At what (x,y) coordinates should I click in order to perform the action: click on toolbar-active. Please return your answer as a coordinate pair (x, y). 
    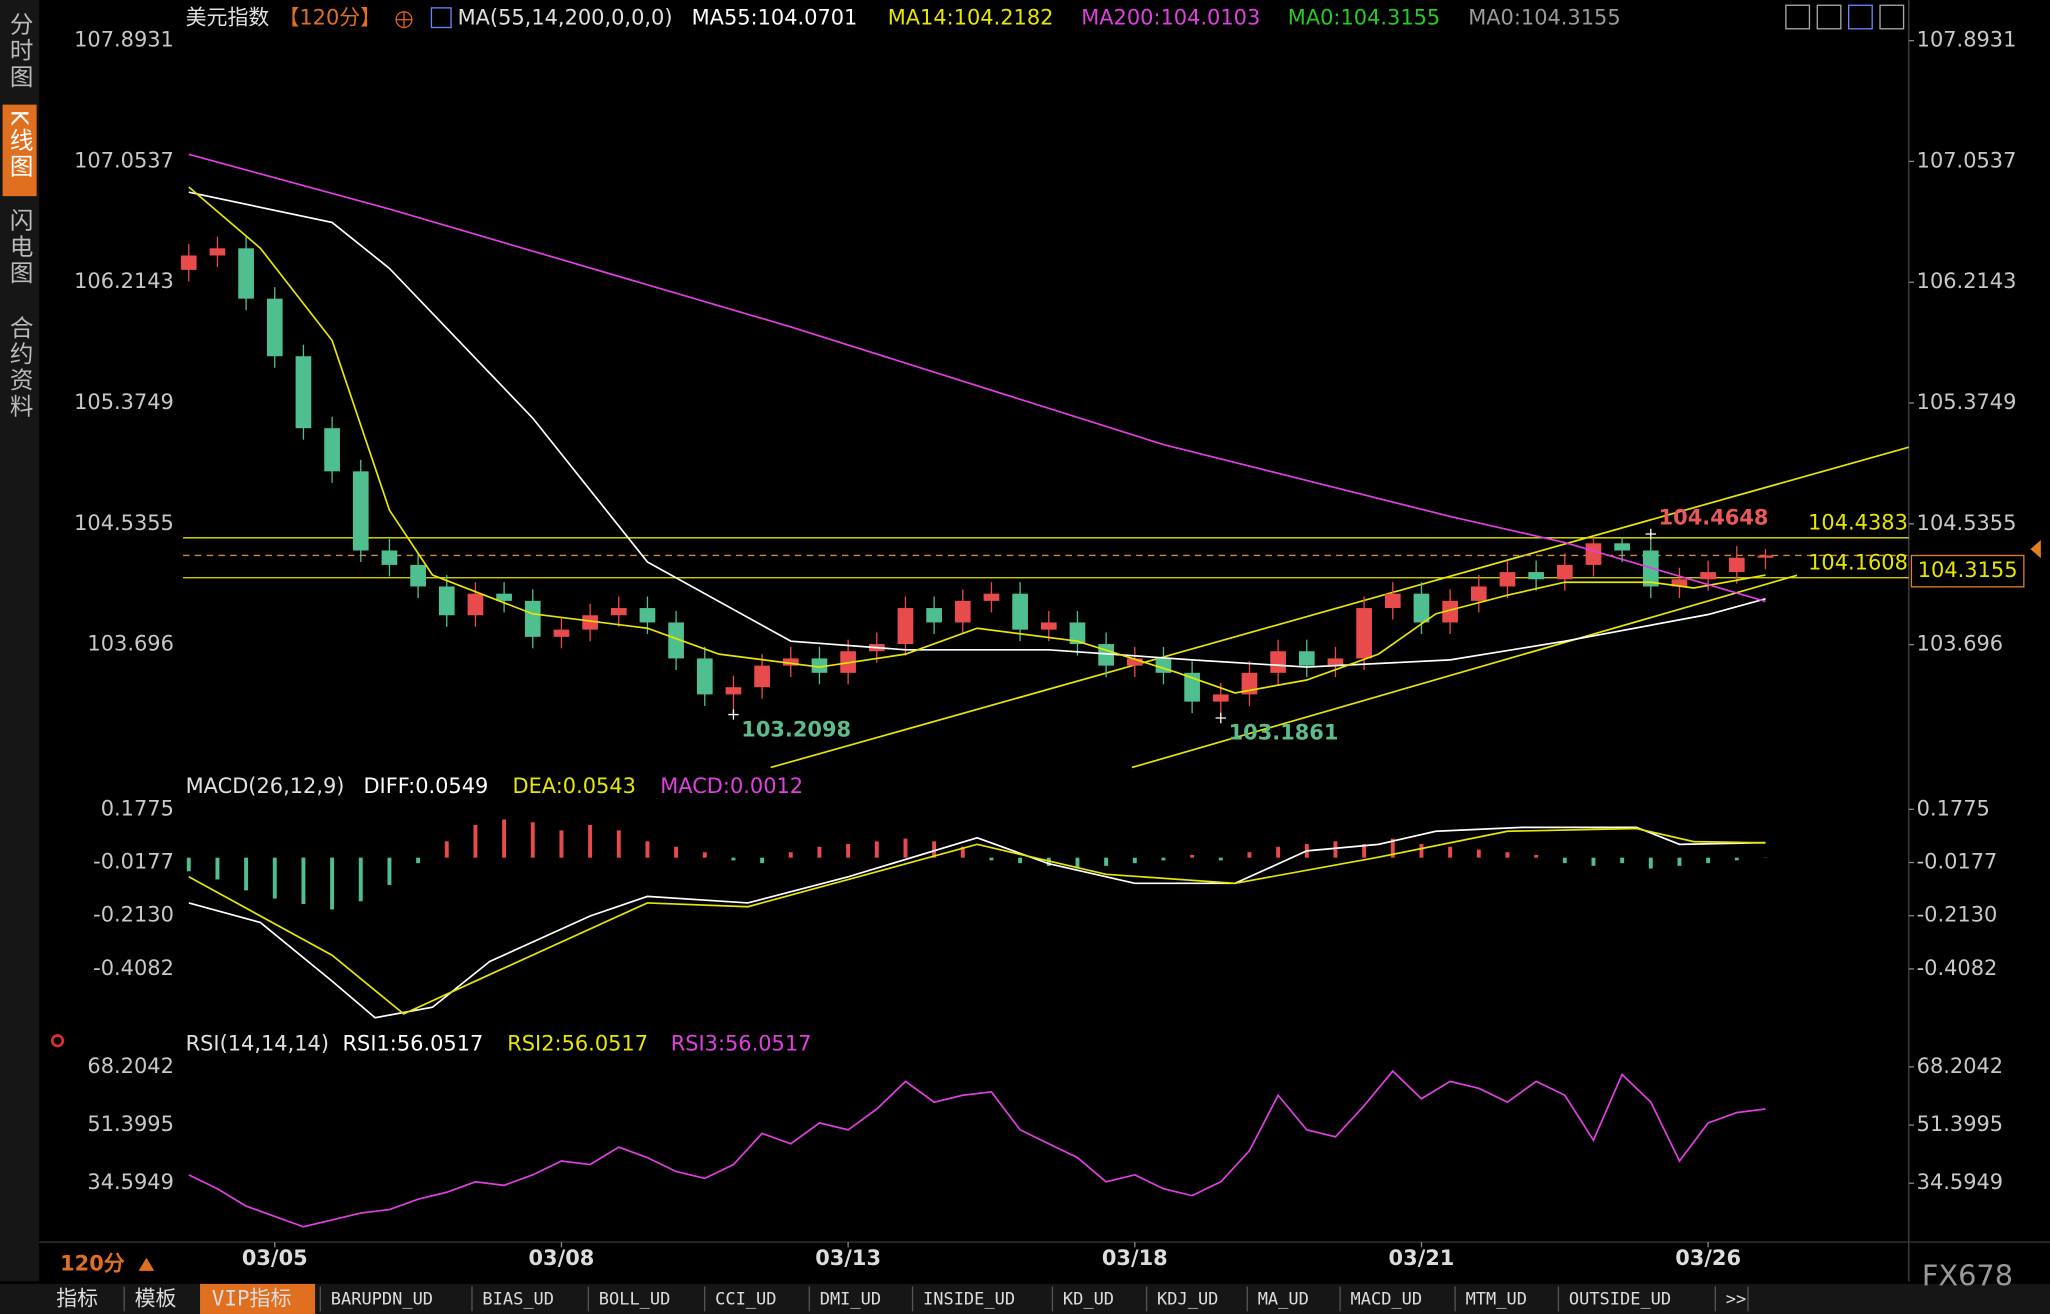
    Looking at the image, I should click on (258, 1298).